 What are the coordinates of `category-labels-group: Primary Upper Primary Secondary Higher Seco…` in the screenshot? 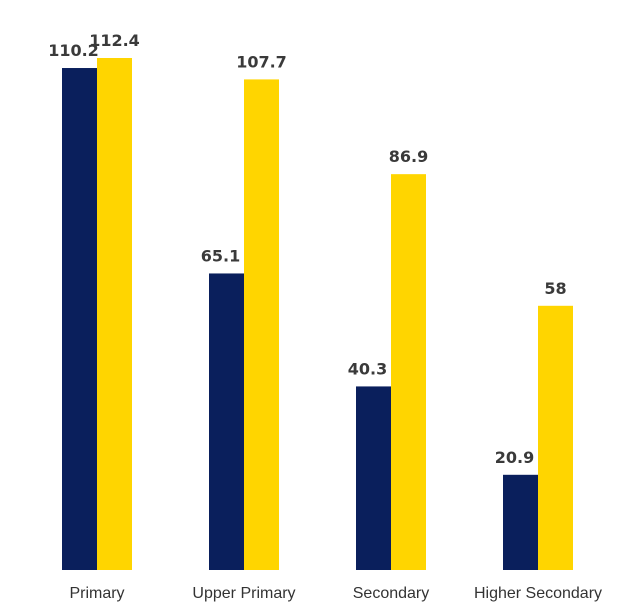 It's located at (335, 593).